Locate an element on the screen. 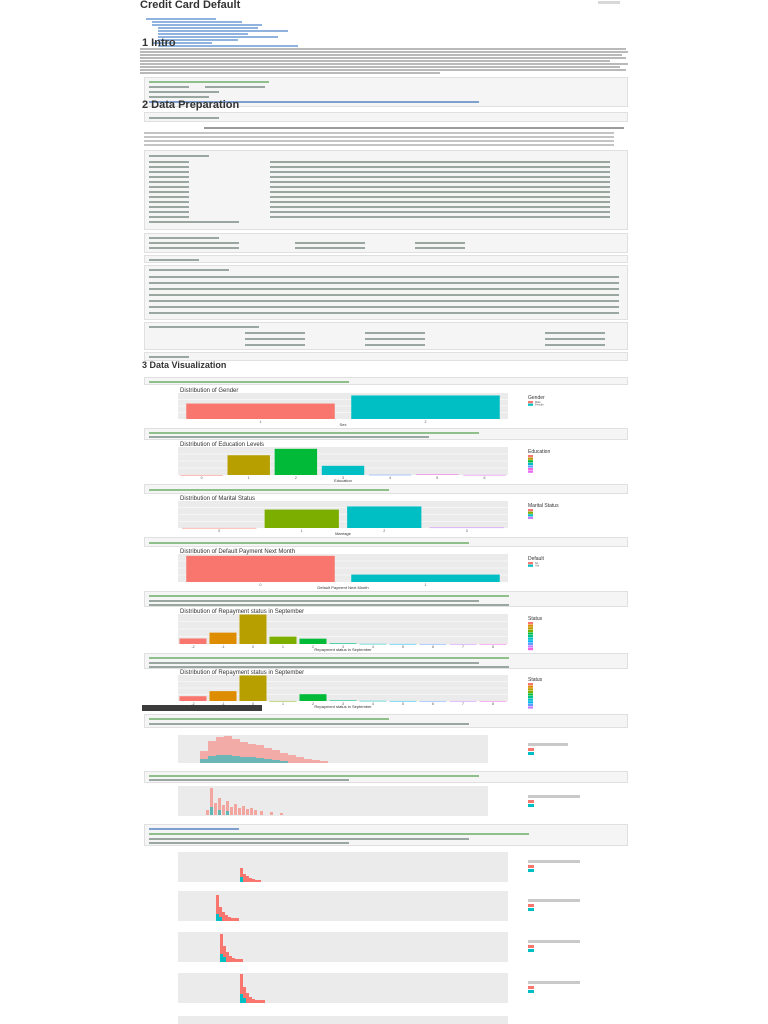  x-tick-label: -2 is located at coordinates (192, 647).